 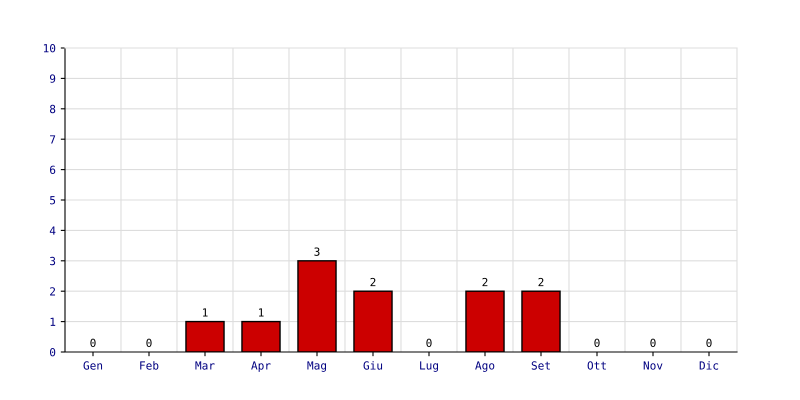 What do you see at coordinates (373, 365) in the screenshot?
I see `x-tick-label: Giu` at bounding box center [373, 365].